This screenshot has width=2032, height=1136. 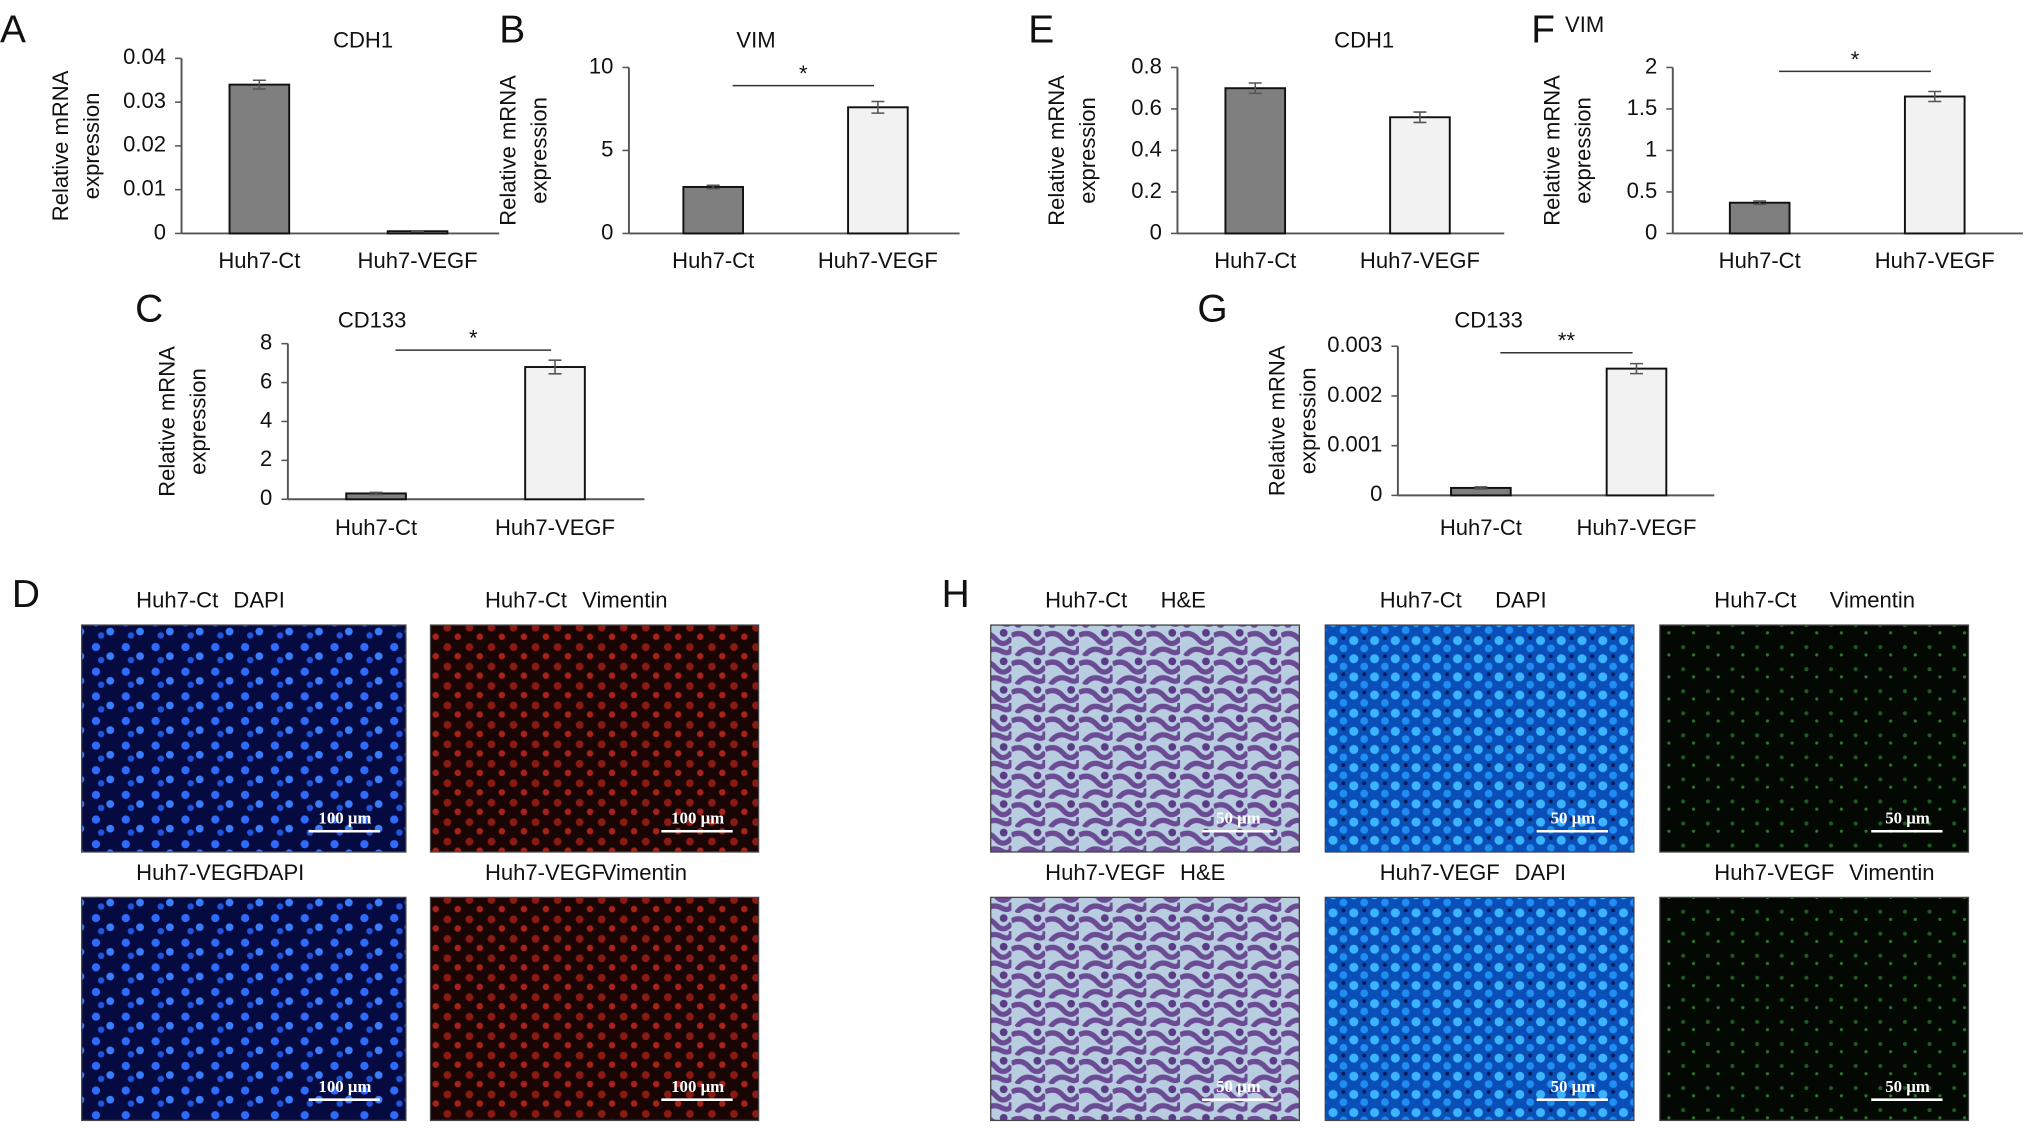 What do you see at coordinates (144, 144) in the screenshot?
I see `y-tick-label: 0.02` at bounding box center [144, 144].